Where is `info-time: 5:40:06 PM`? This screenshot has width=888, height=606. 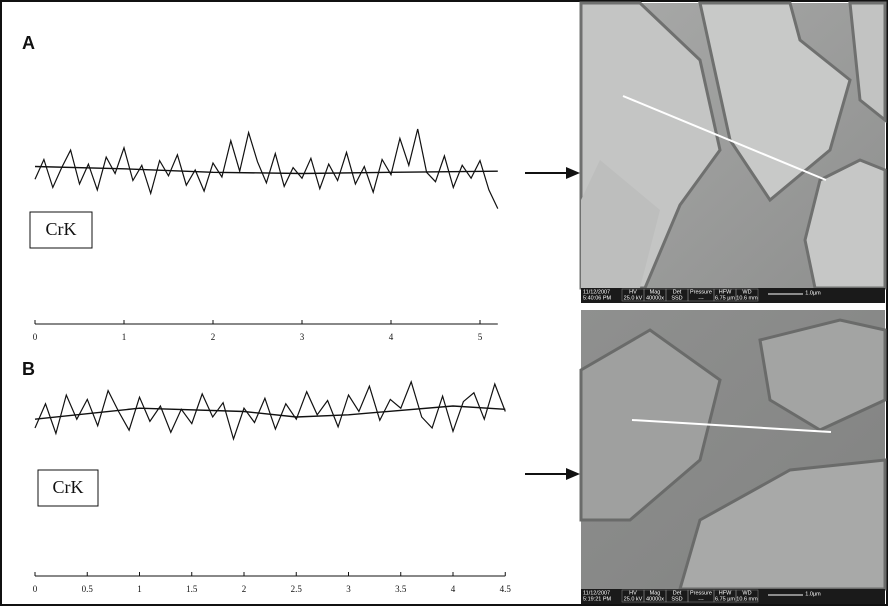 info-time: 5:40:06 PM is located at coordinates (597, 298).